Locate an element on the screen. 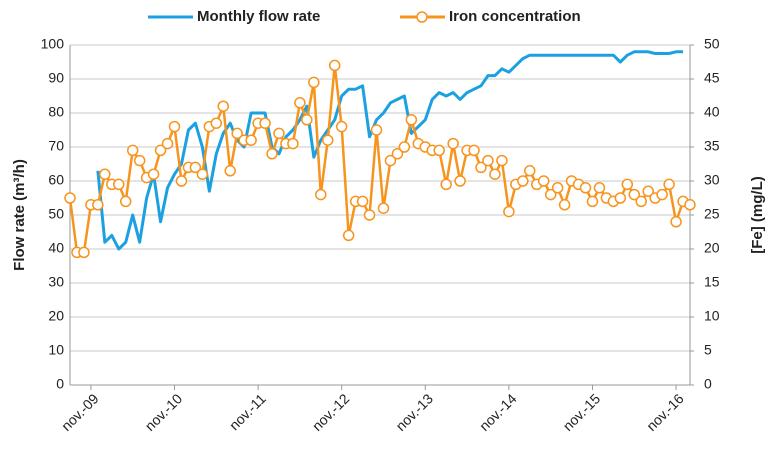 This screenshot has height=464, width=771. y2-tick-label: 5 is located at coordinates (708, 350).